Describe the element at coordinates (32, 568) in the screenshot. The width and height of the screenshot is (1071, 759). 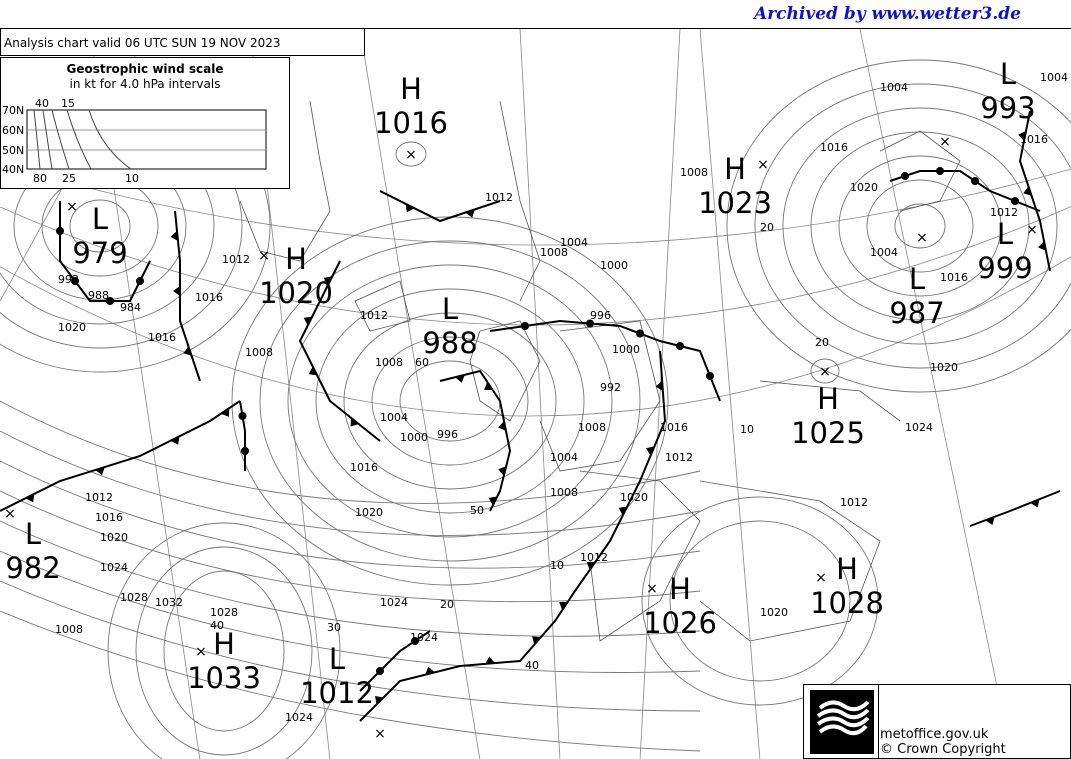
I see `centre-pressure: 982` at that location.